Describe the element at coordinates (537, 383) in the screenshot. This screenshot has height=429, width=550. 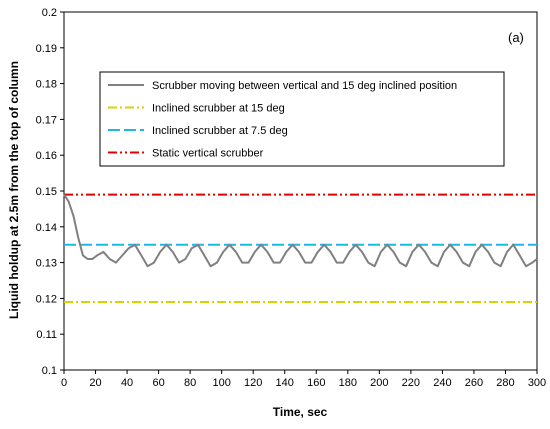
I see `x-tick-label: 300` at that location.